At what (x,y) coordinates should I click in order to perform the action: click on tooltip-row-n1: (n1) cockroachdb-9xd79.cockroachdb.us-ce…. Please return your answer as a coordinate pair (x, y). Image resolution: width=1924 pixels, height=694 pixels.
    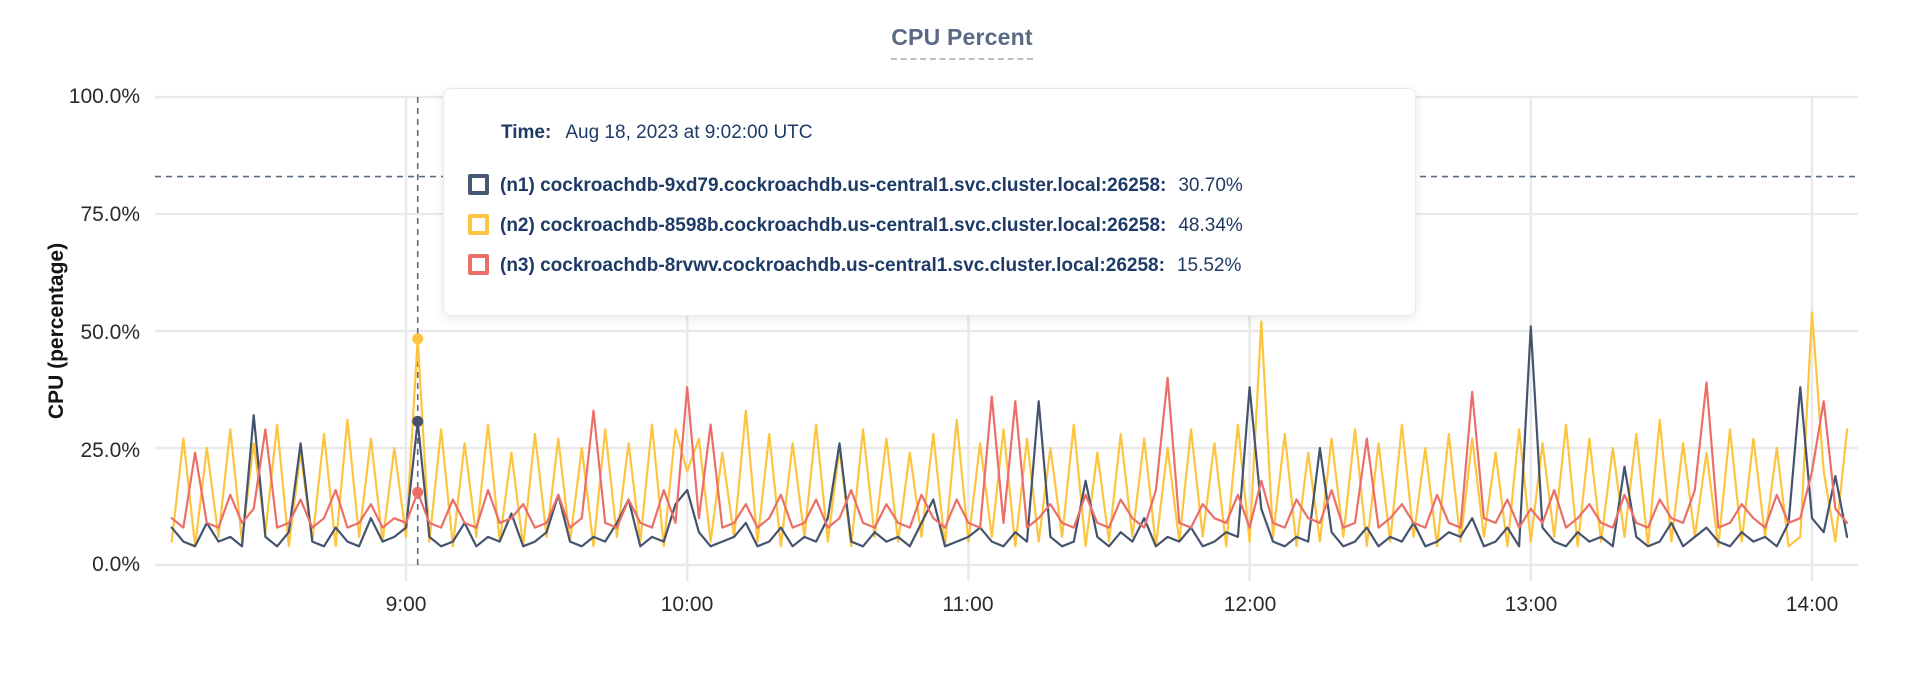
    Looking at the image, I should click on (855, 187).